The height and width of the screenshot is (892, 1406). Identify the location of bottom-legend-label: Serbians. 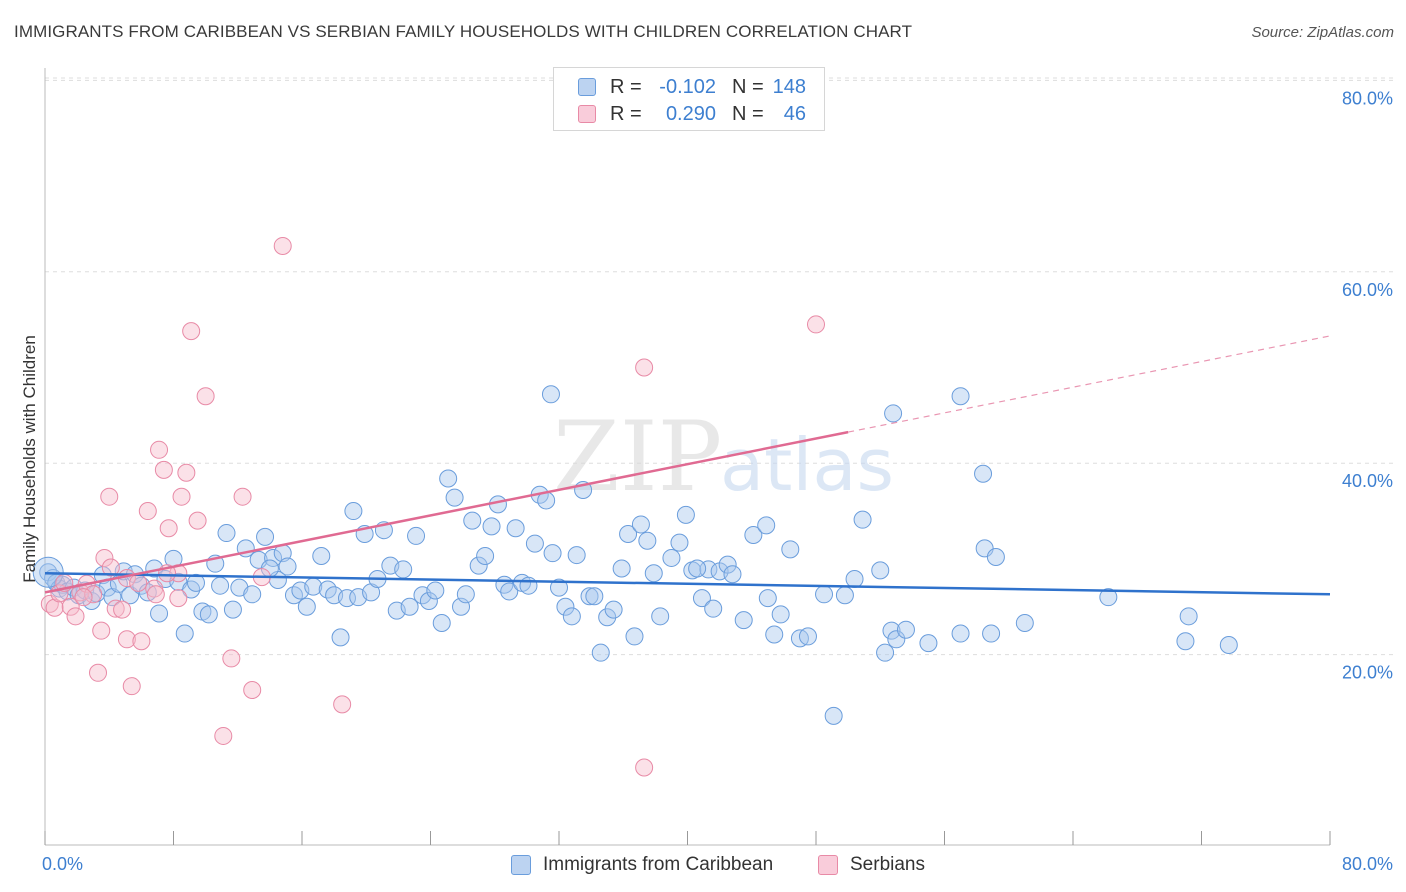
(887, 864).